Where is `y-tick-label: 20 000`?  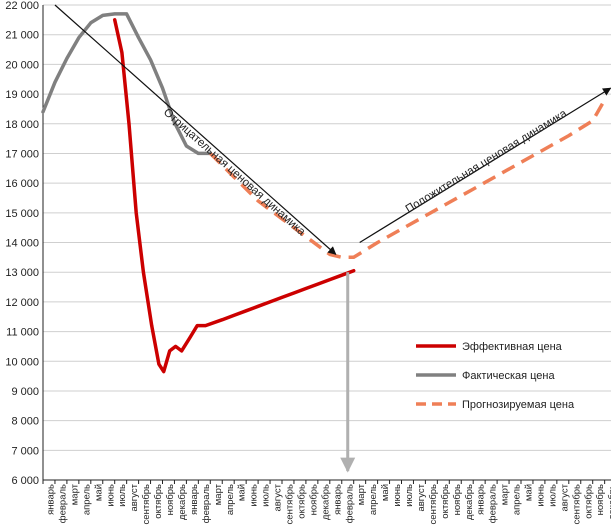
y-tick-label: 20 000 is located at coordinates (22, 65).